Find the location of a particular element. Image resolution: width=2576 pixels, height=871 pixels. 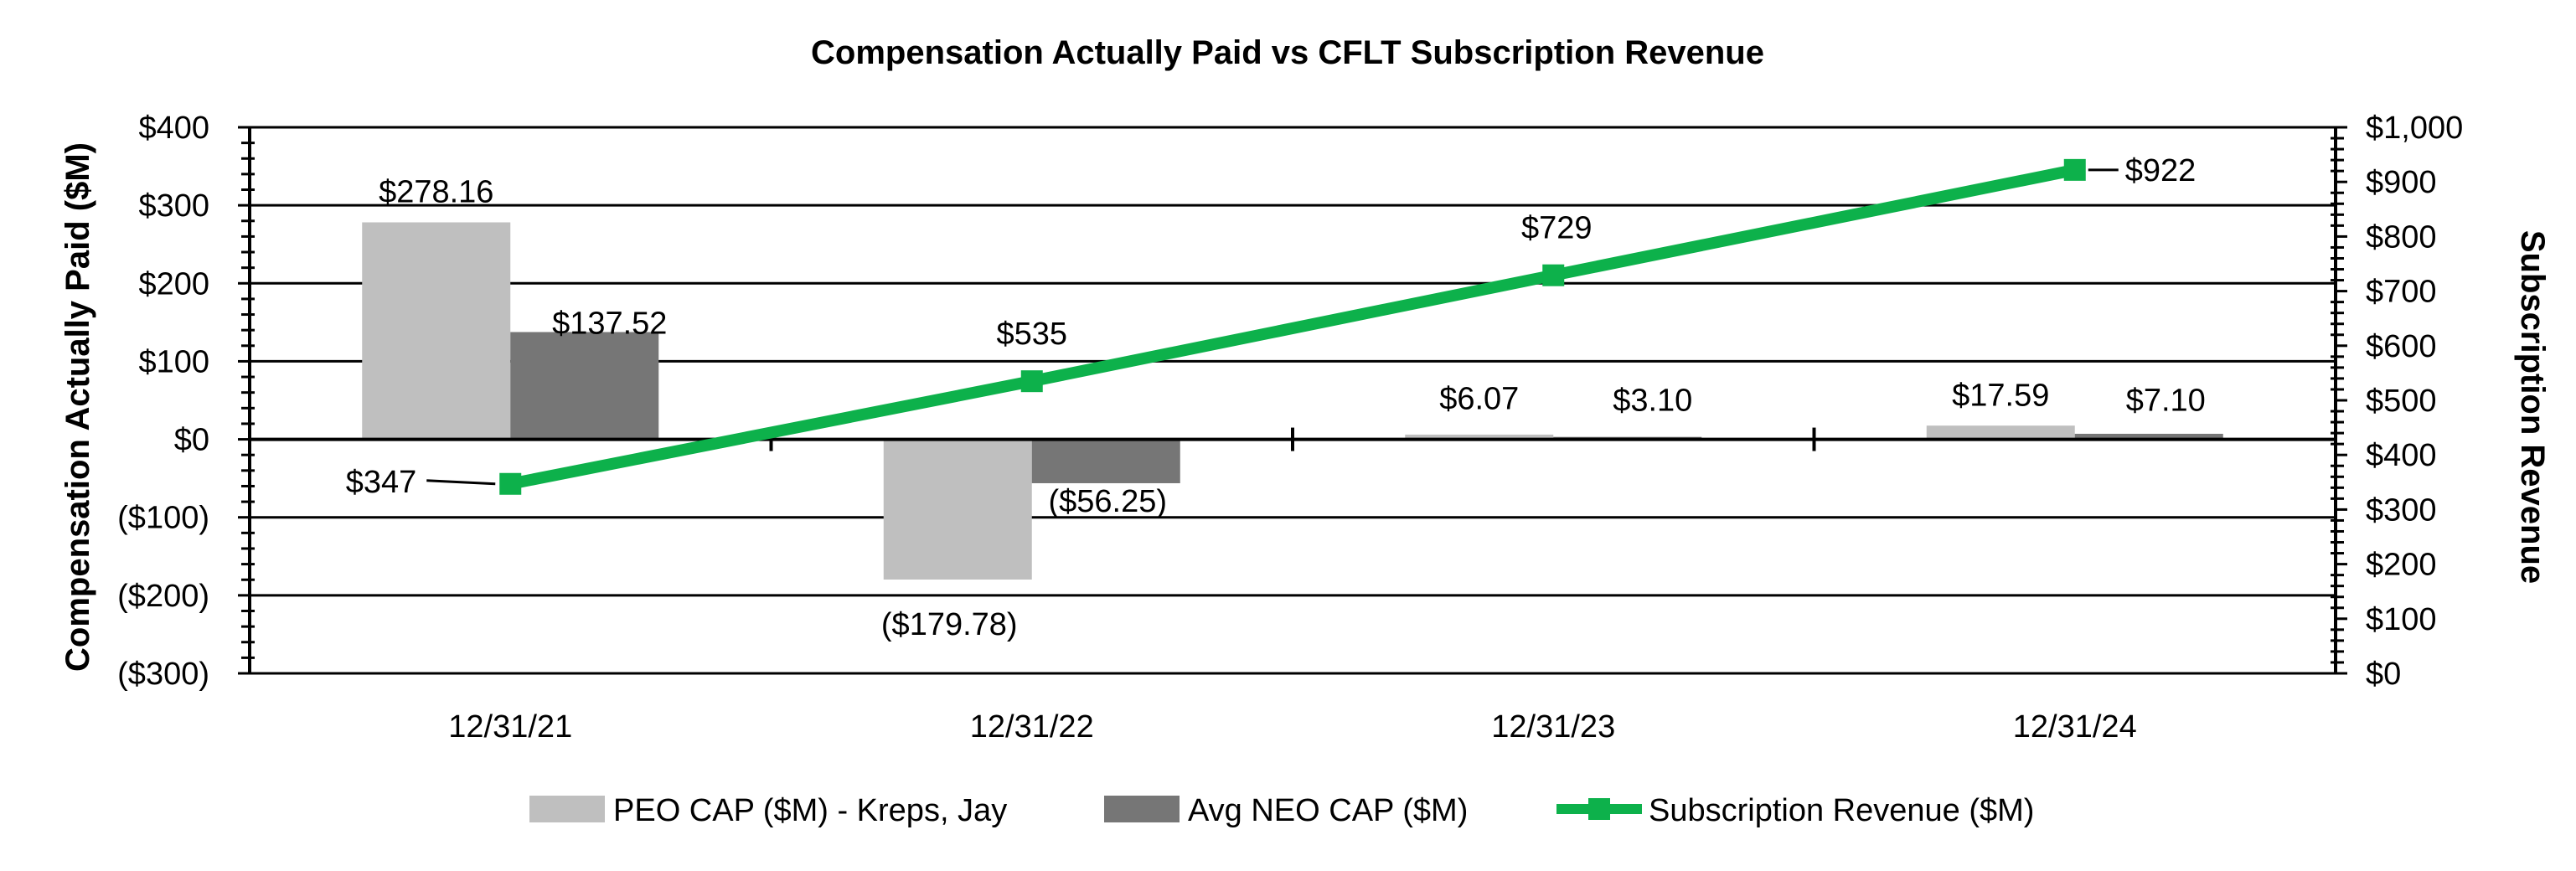

legend-item-subscription-revenue: Subscription Revenue ($M) is located at coordinates (1795, 810).